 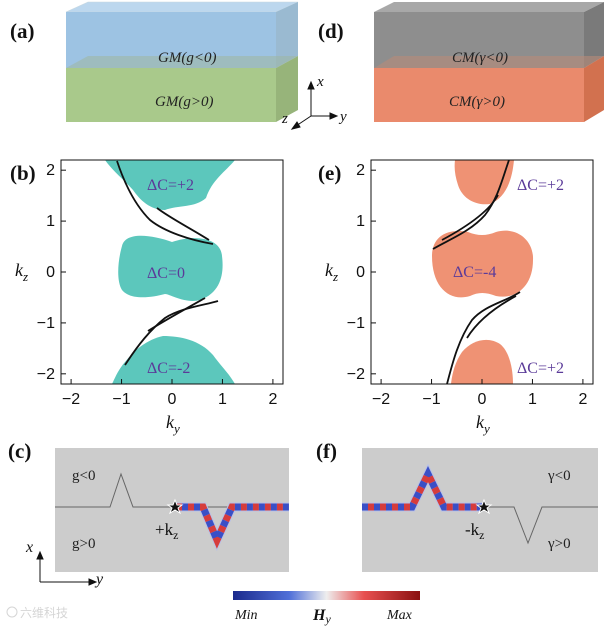 What do you see at coordinates (187, 58) in the screenshot?
I see `gm-top-label: GM(g<0)` at bounding box center [187, 58].